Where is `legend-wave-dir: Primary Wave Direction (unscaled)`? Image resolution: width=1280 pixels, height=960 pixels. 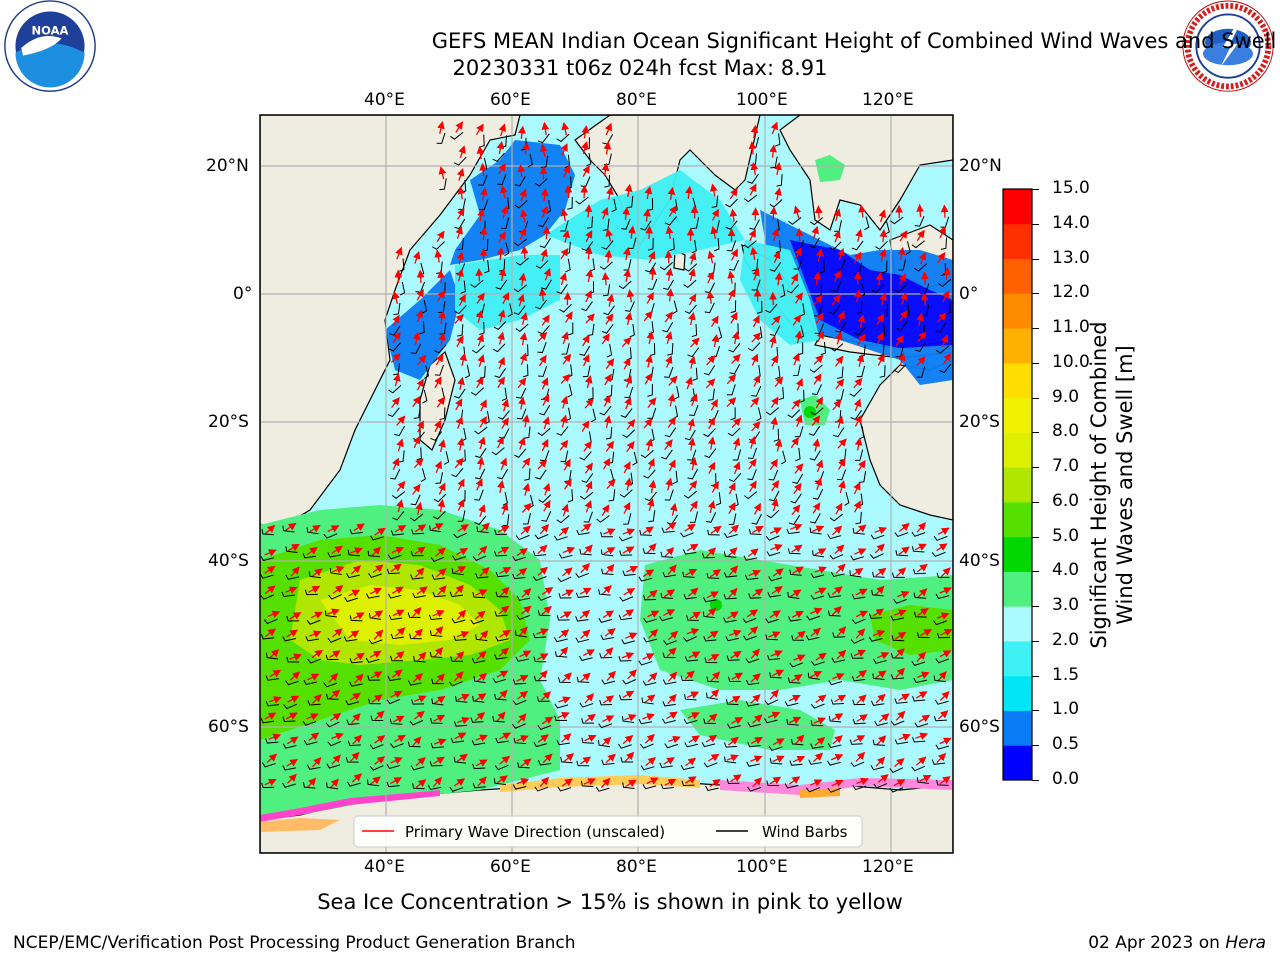 legend-wave-dir: Primary Wave Direction (unscaled) is located at coordinates (535, 832).